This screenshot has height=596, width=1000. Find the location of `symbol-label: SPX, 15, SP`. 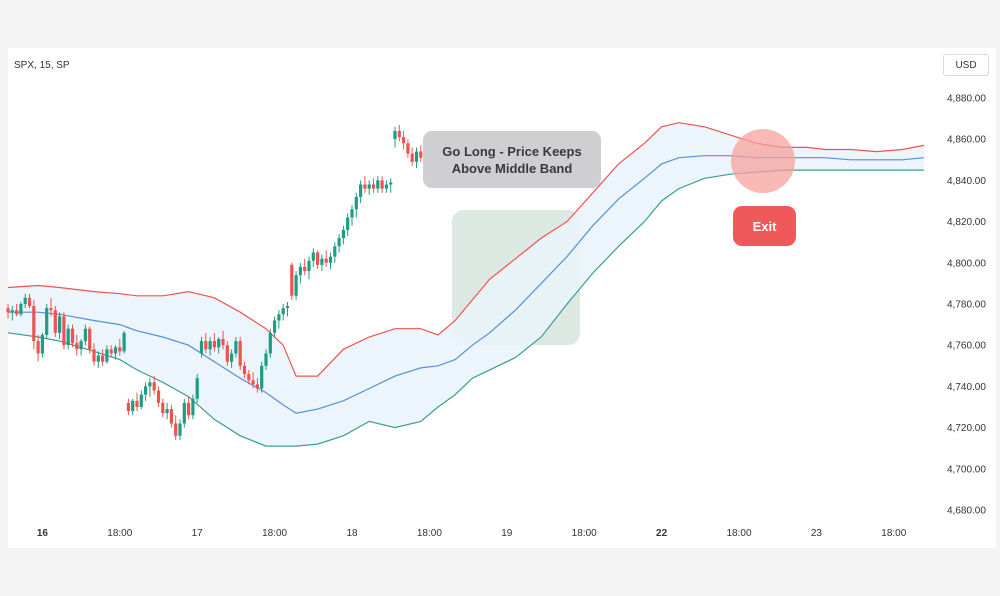

symbol-label: SPX, 15, SP is located at coordinates (42, 65).